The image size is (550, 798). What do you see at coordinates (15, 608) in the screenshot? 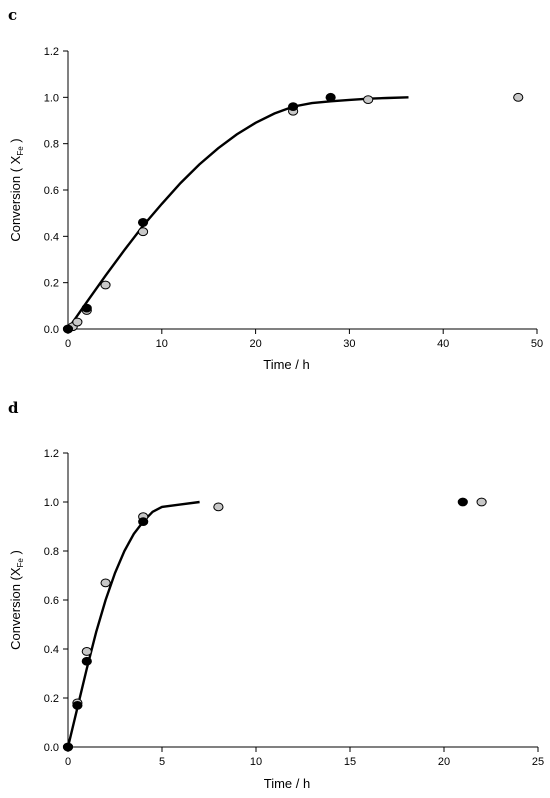
I see `y-axis-title-prefix: Conversion (X` at bounding box center [15, 608].